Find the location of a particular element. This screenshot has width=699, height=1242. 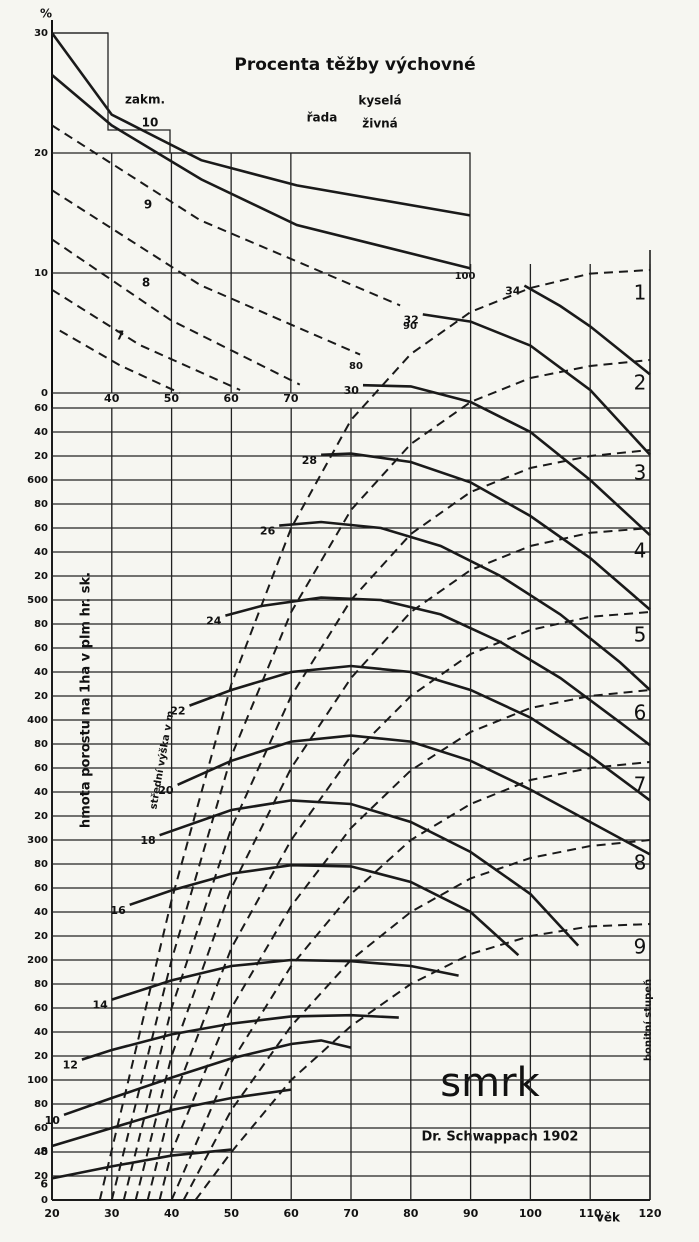

y-tick-label: 300 is located at coordinates (37, 840).